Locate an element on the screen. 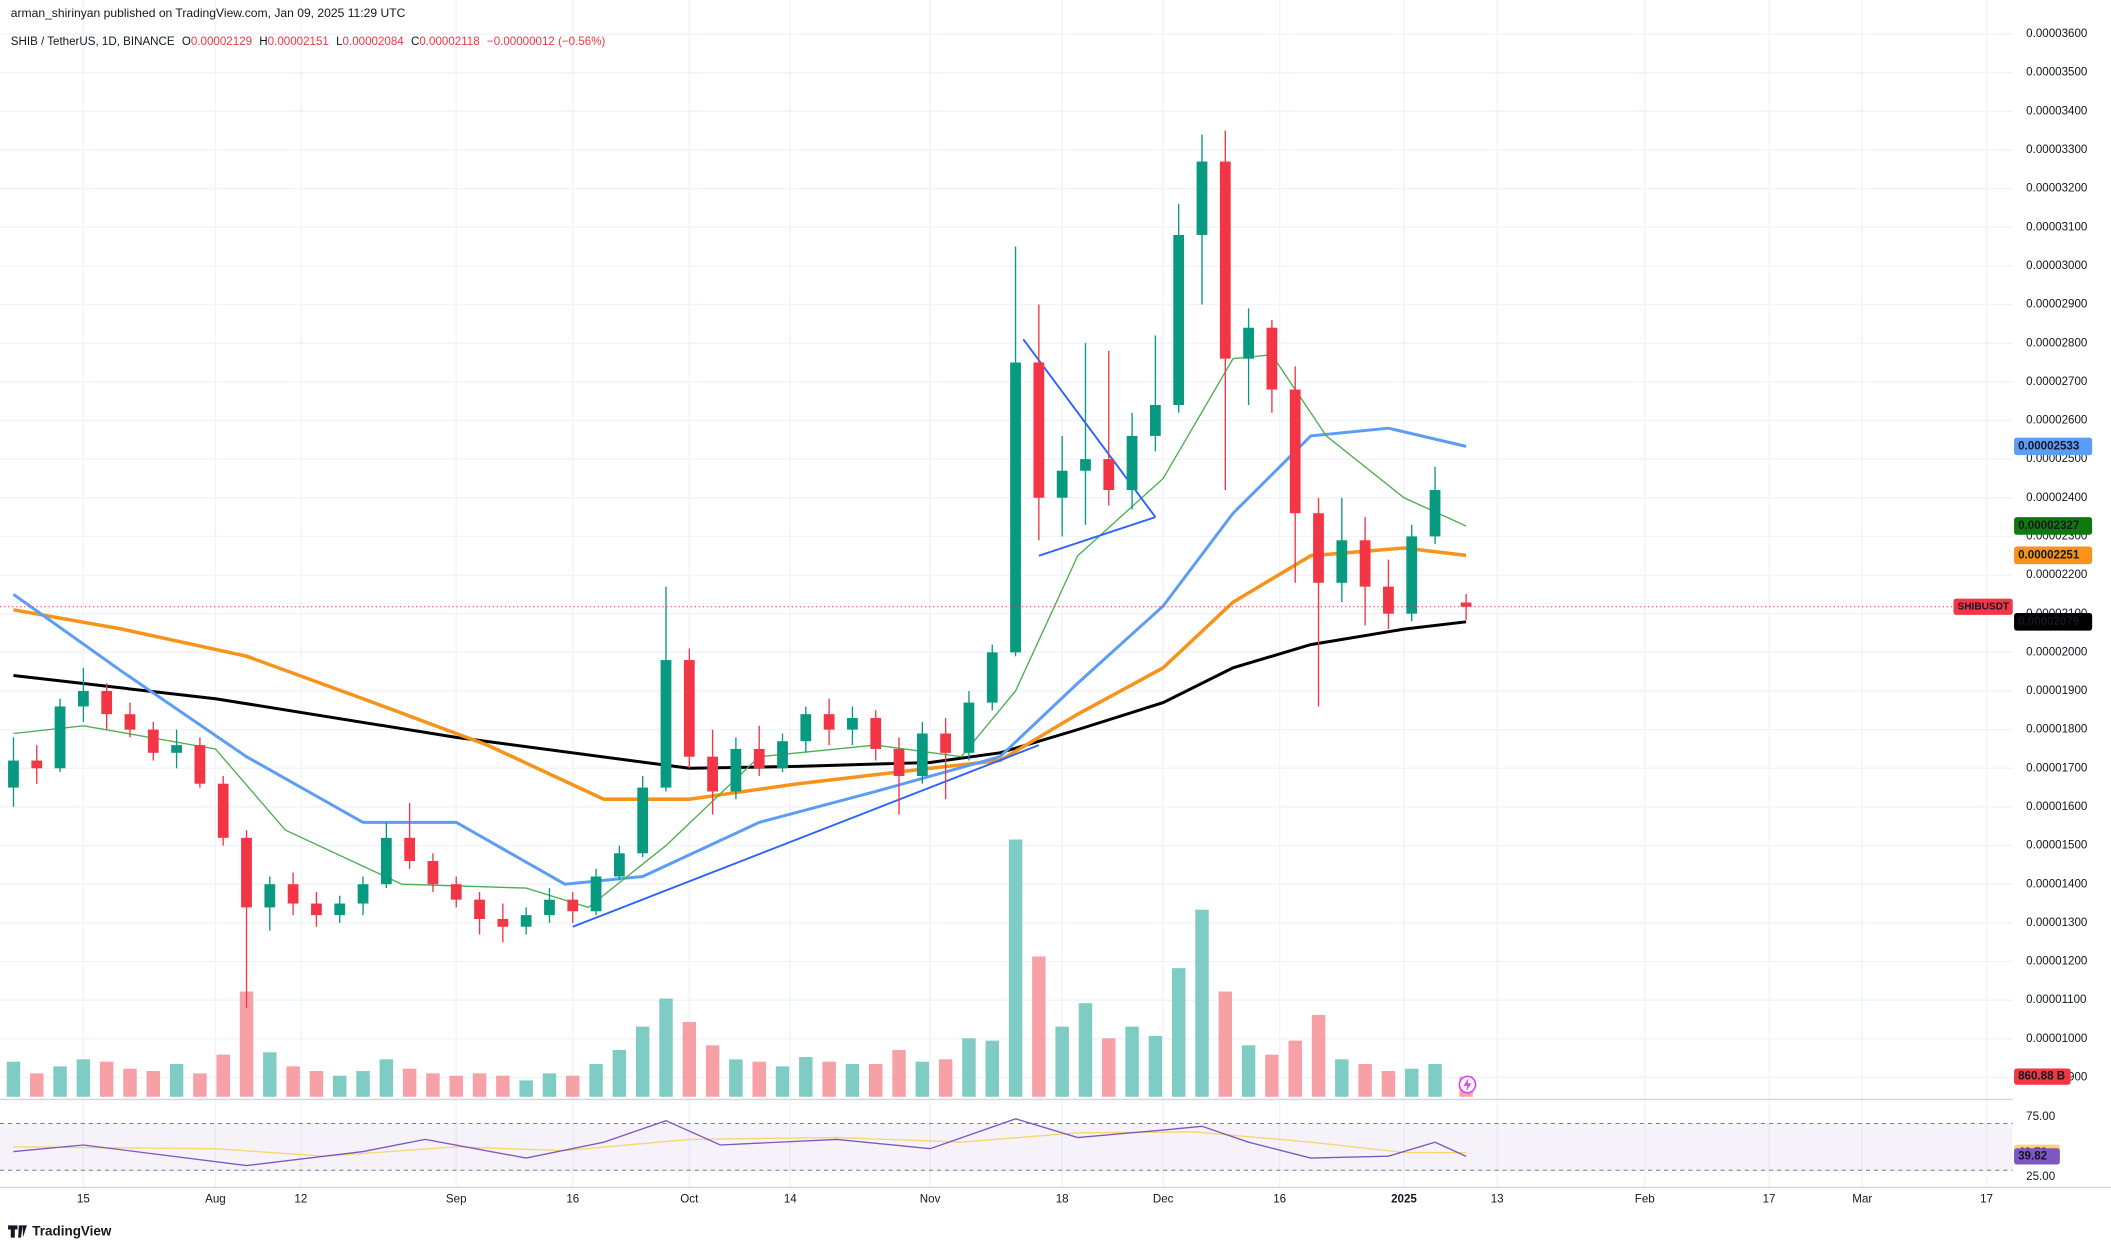 This screenshot has height=1243, width=2111. logo-mark is located at coordinates (17, 1231).